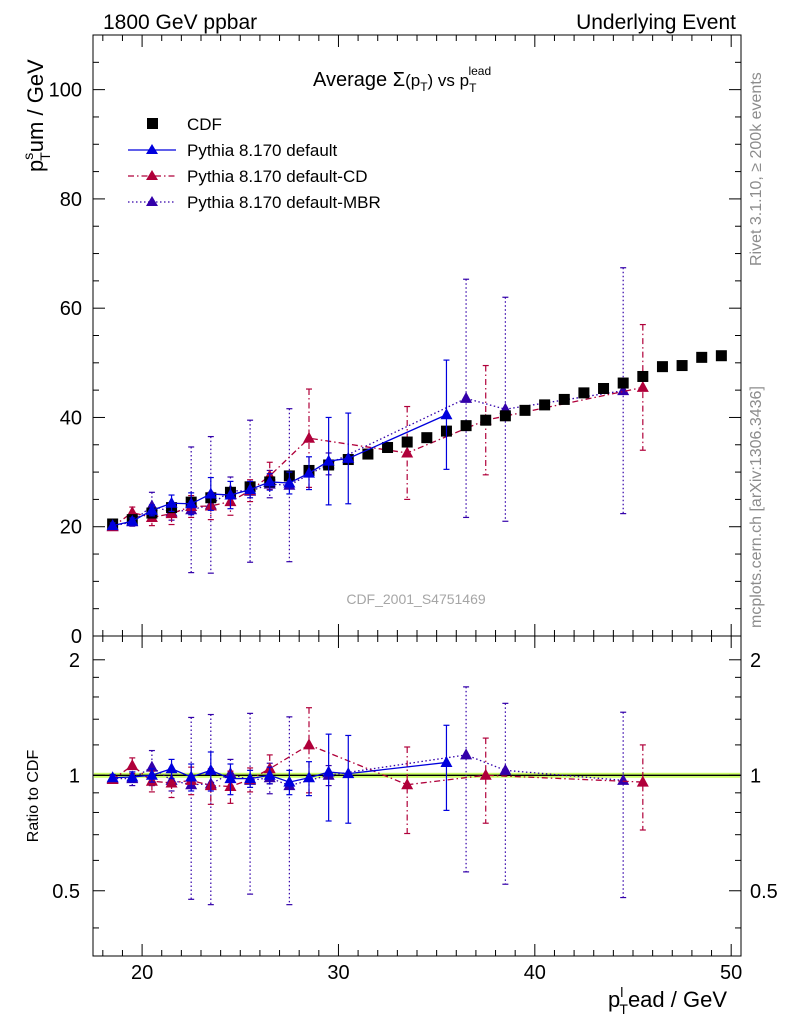 The height and width of the screenshot is (1024, 786). I want to click on ylabel-p: p, so click(35, 166).